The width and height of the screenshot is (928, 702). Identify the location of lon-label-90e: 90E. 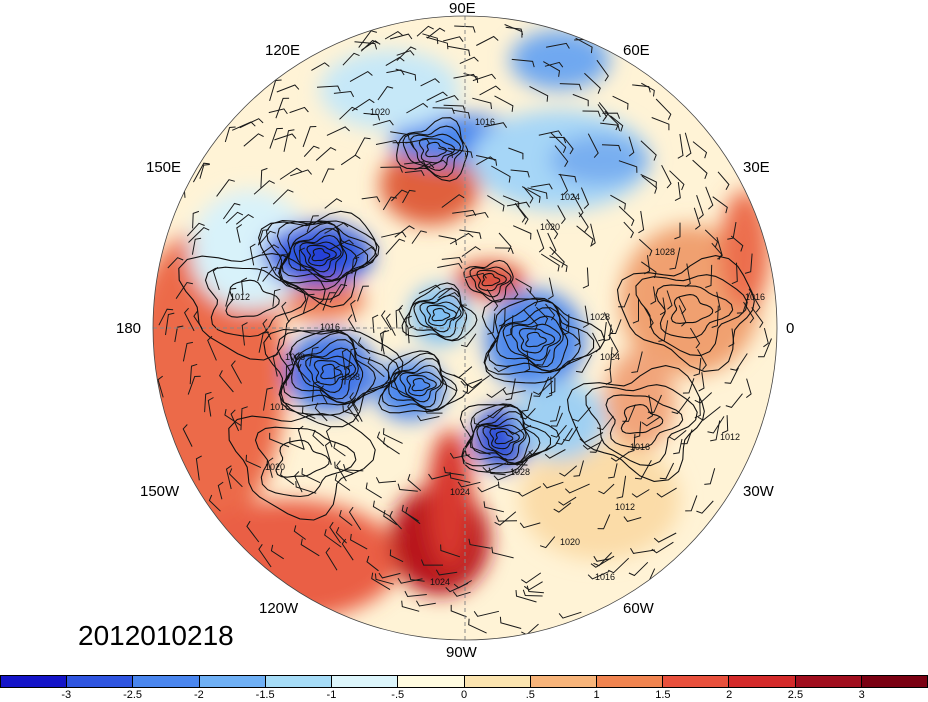
(462, 8).